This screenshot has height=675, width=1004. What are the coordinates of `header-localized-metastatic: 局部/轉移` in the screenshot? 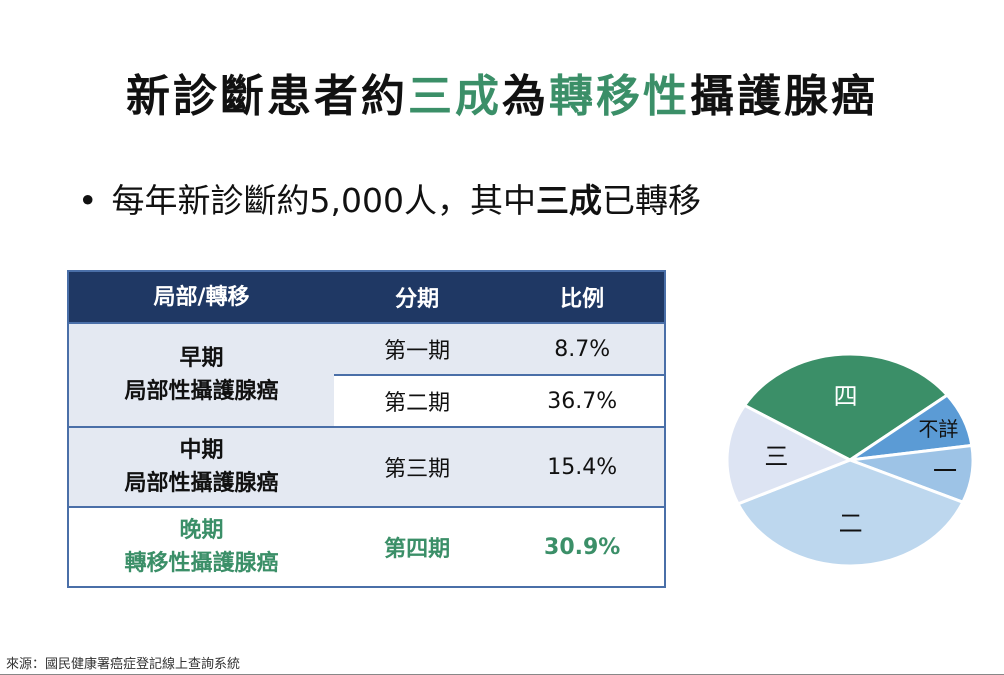 It's located at (201, 297).